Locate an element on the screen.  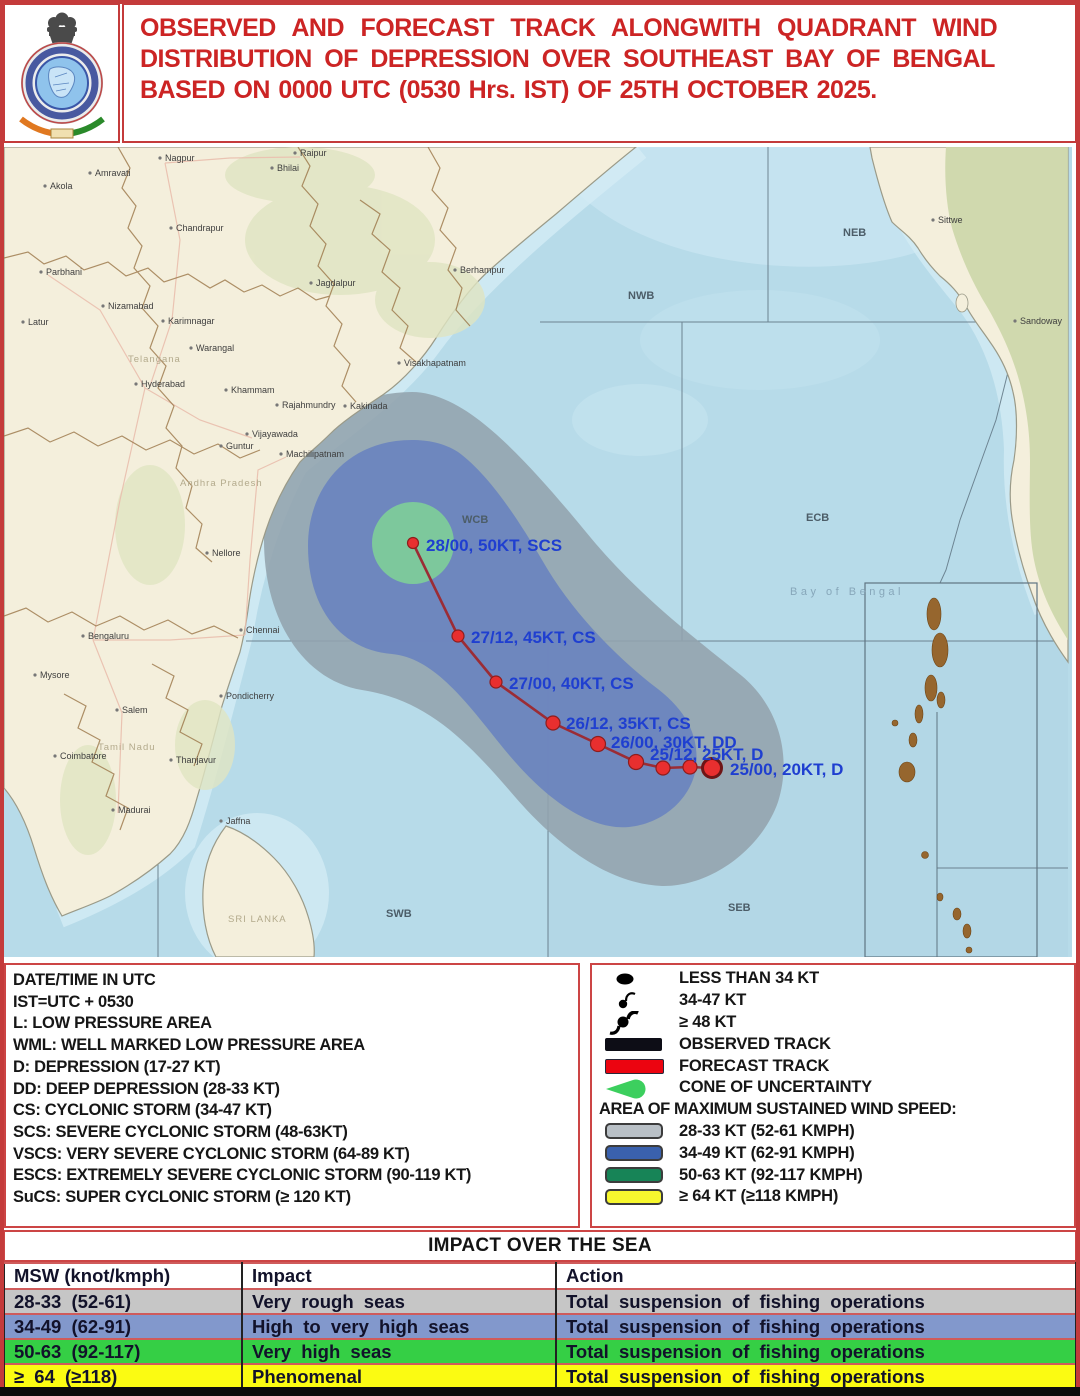
impact-table-title: IMPACT OVER THE SEA is located at coordinates (540, 1246).